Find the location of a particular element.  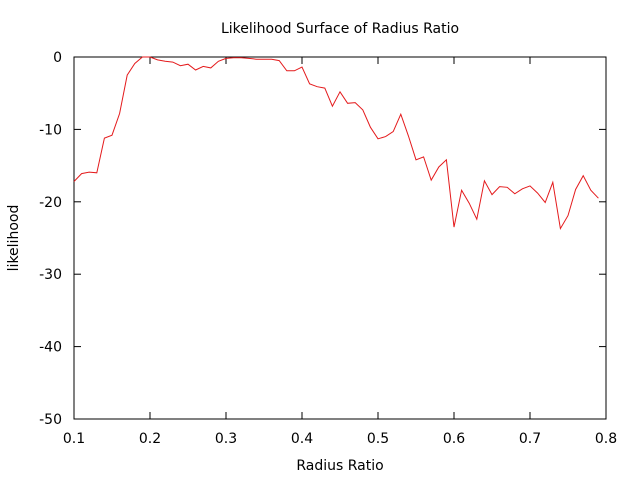

x-tick-label: 0.5 is located at coordinates (378, 439).